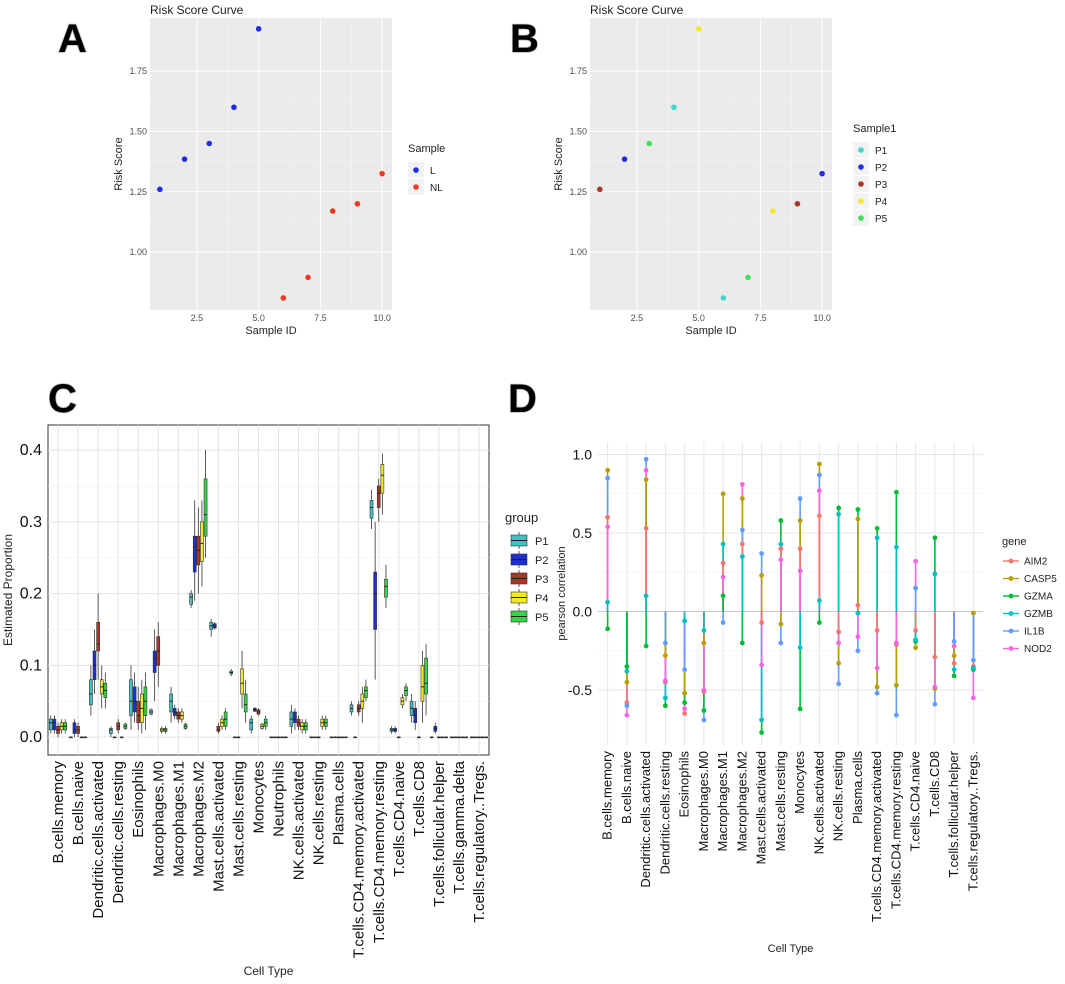 This screenshot has height=984, width=1065. Describe the element at coordinates (578, 192) in the screenshot. I see `y-tick-label: 1.25` at that location.